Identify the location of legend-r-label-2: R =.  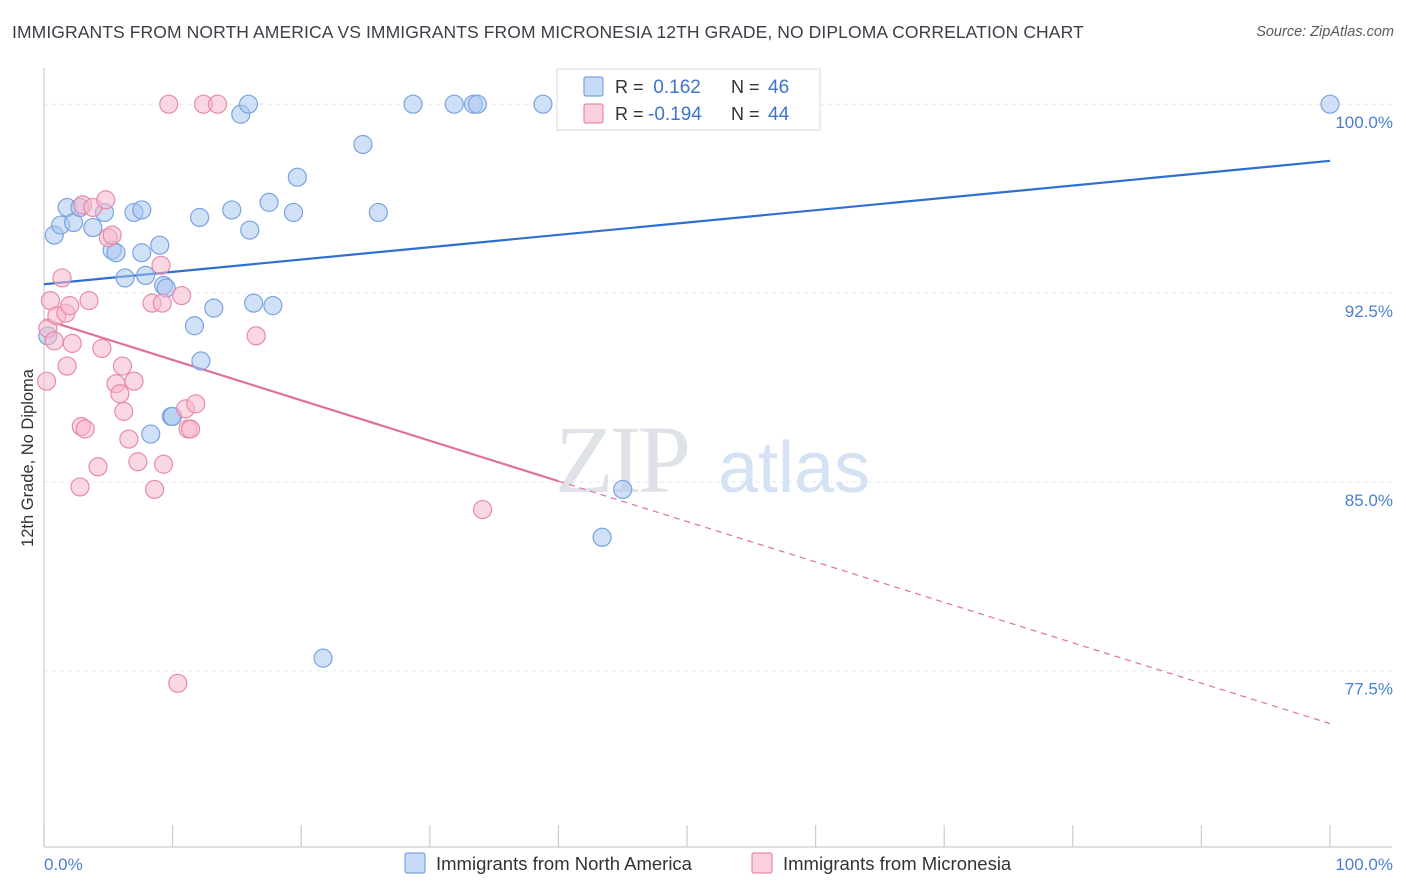
(629, 114).